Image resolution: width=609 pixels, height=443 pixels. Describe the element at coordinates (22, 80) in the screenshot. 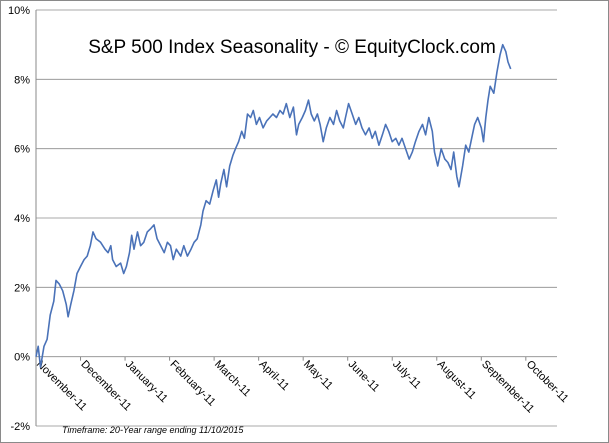

I see `y-tick-label: 8%` at that location.